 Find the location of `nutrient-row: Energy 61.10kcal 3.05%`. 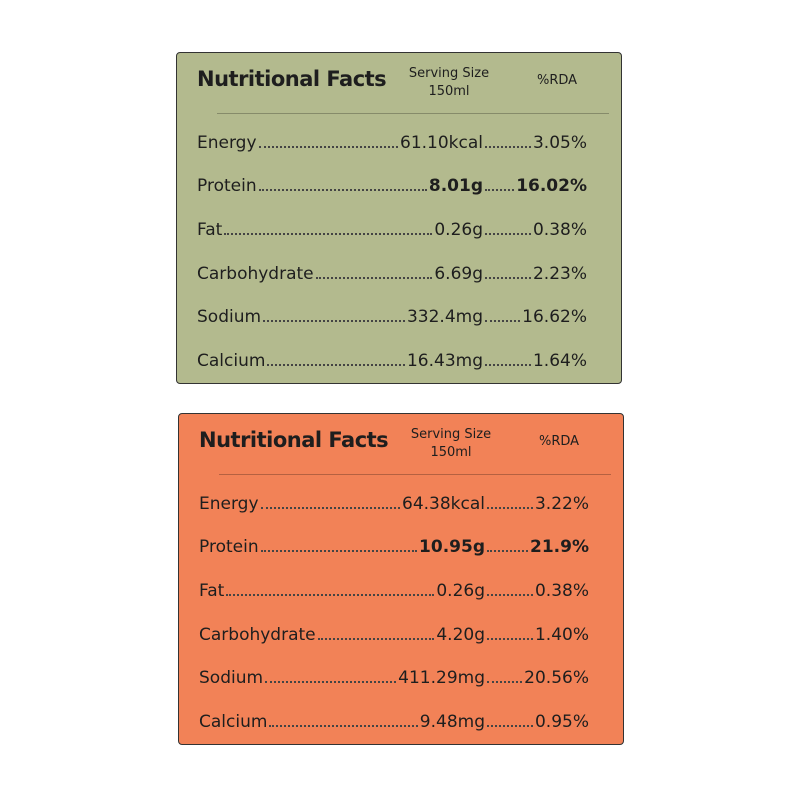

nutrient-row: Energy 61.10kcal 3.05% is located at coordinates (392, 143).